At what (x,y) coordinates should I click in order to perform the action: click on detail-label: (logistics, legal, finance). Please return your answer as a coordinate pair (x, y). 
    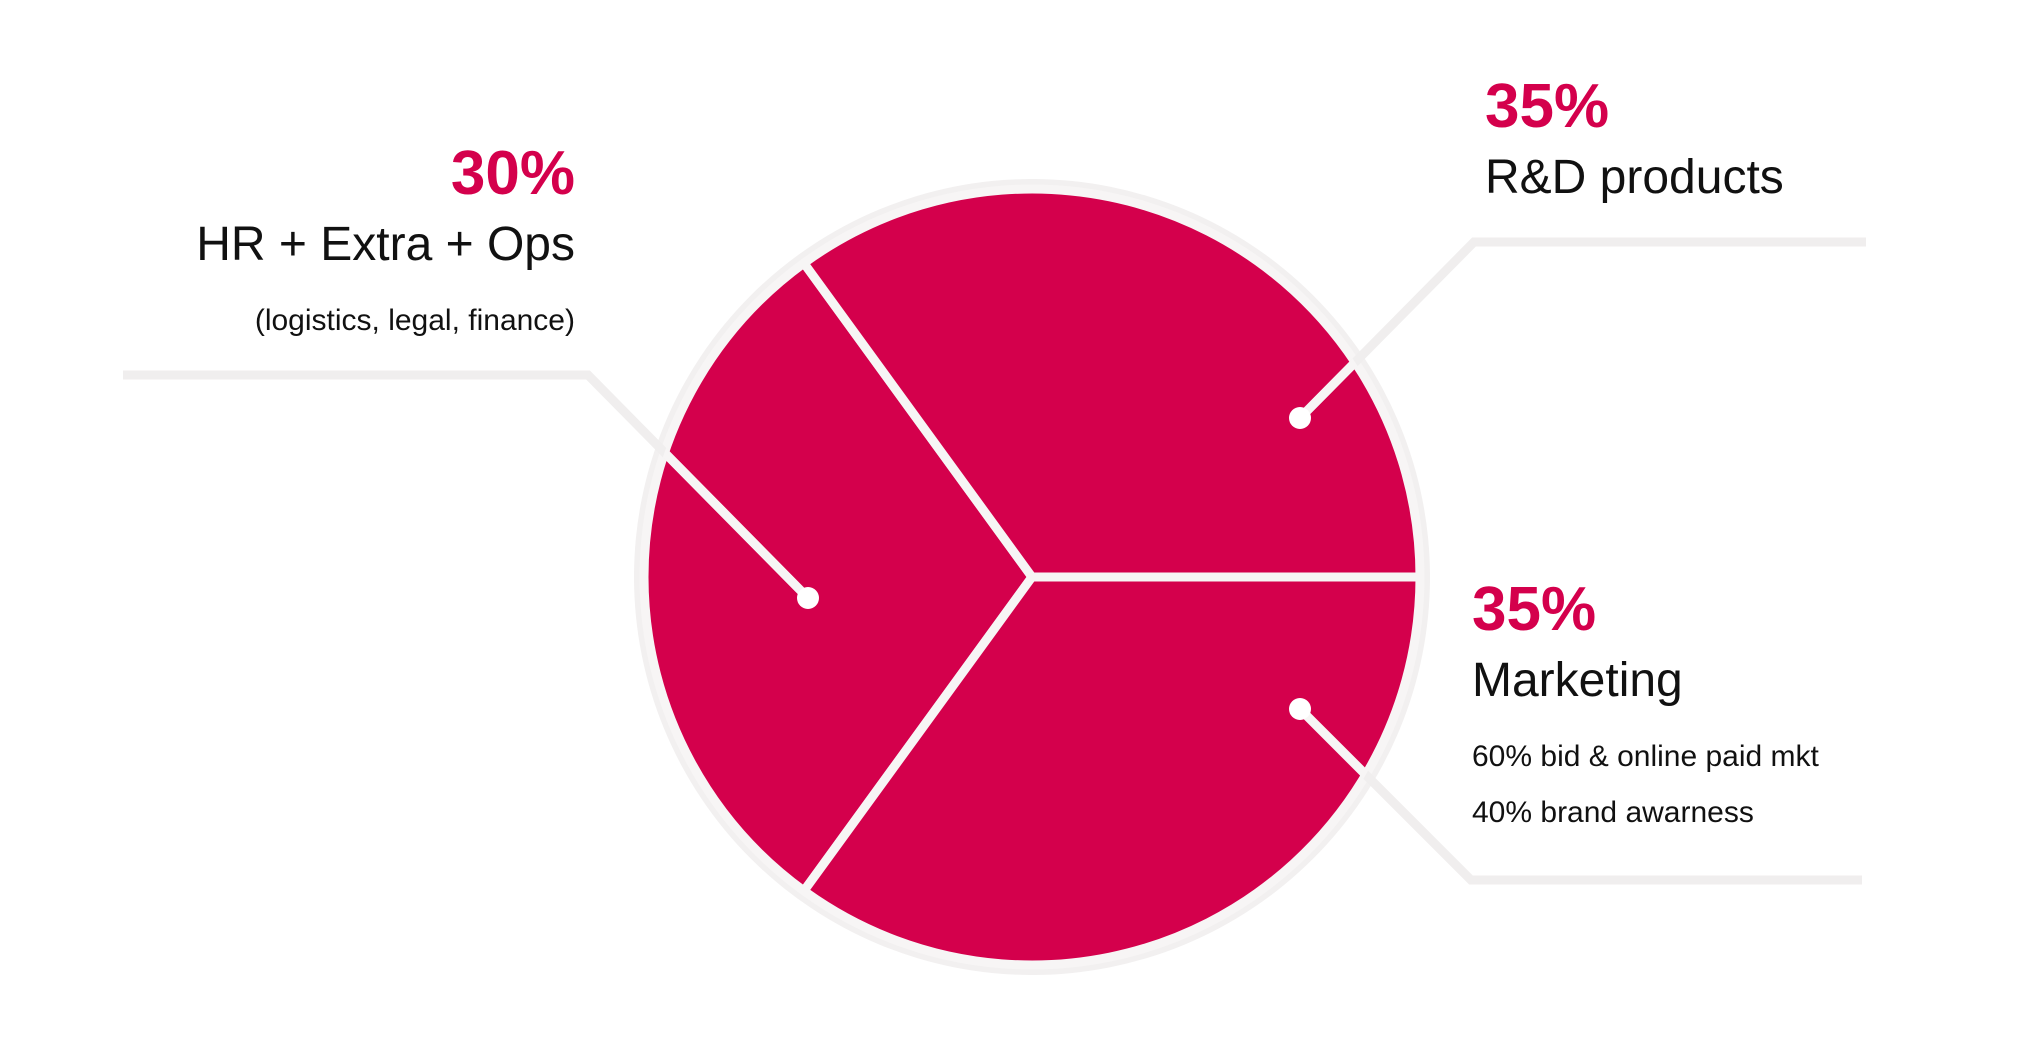
    Looking at the image, I should click on (415, 320).